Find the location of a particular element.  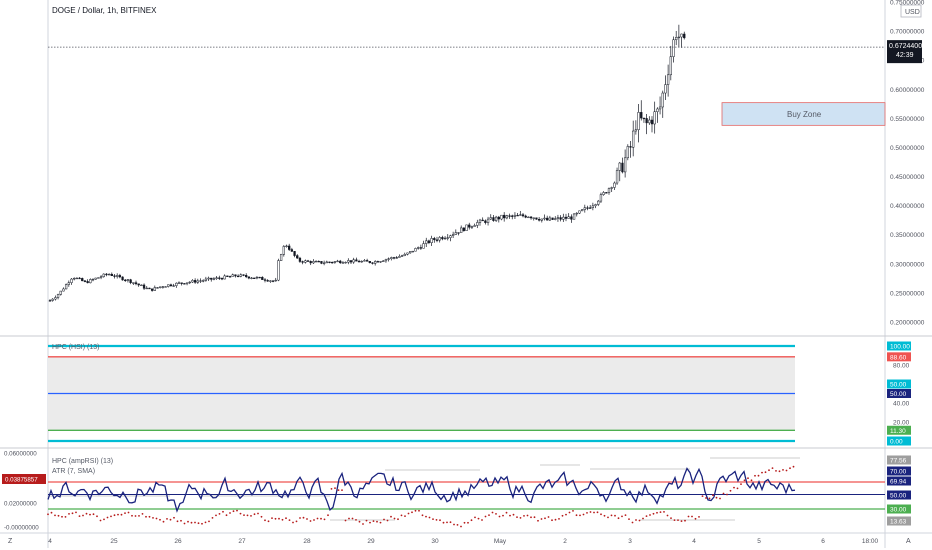

amp-left-tick: -0.00000000 is located at coordinates (21, 528).